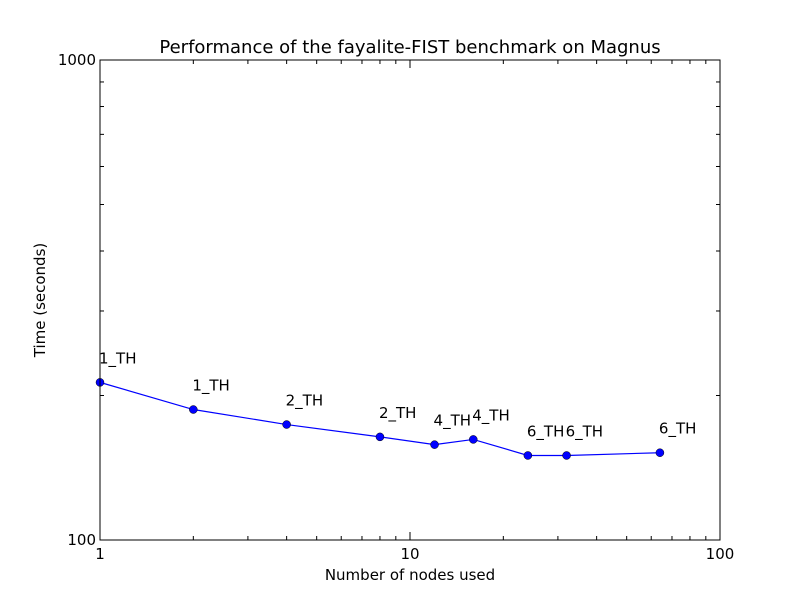 The width and height of the screenshot is (800, 604). What do you see at coordinates (410, 575) in the screenshot?
I see `x-axis-label: Number of nodes used` at bounding box center [410, 575].